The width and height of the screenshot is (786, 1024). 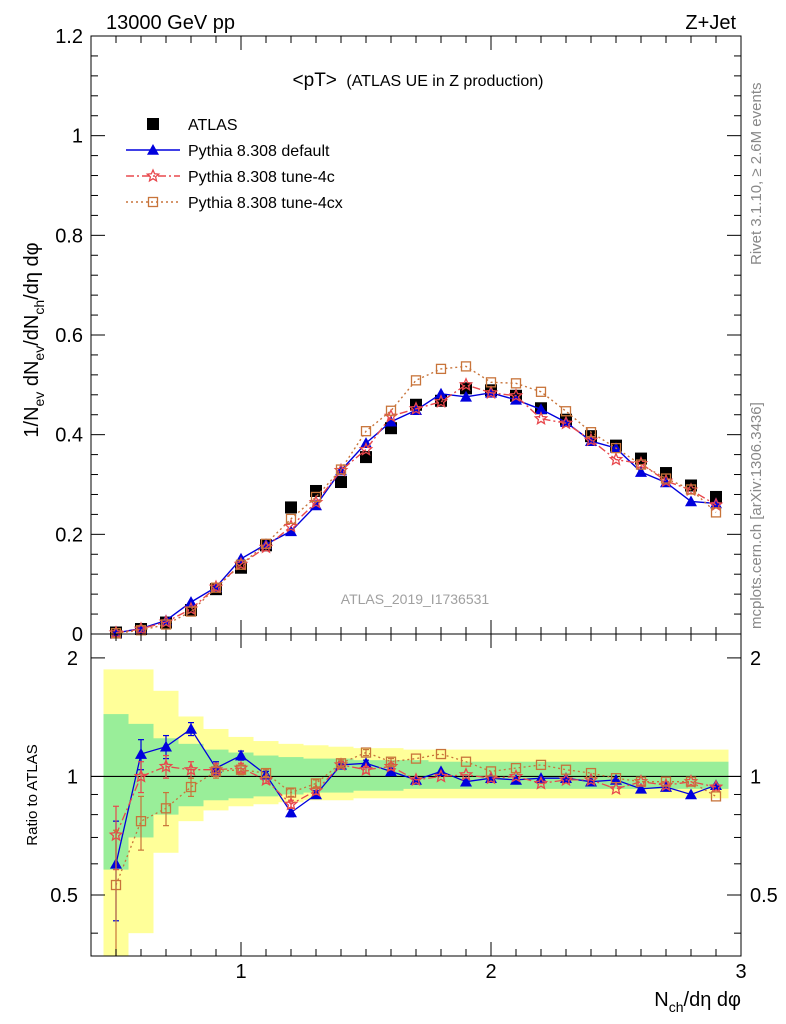 I want to click on main-ytick-label: 1, so click(x=77, y=137).